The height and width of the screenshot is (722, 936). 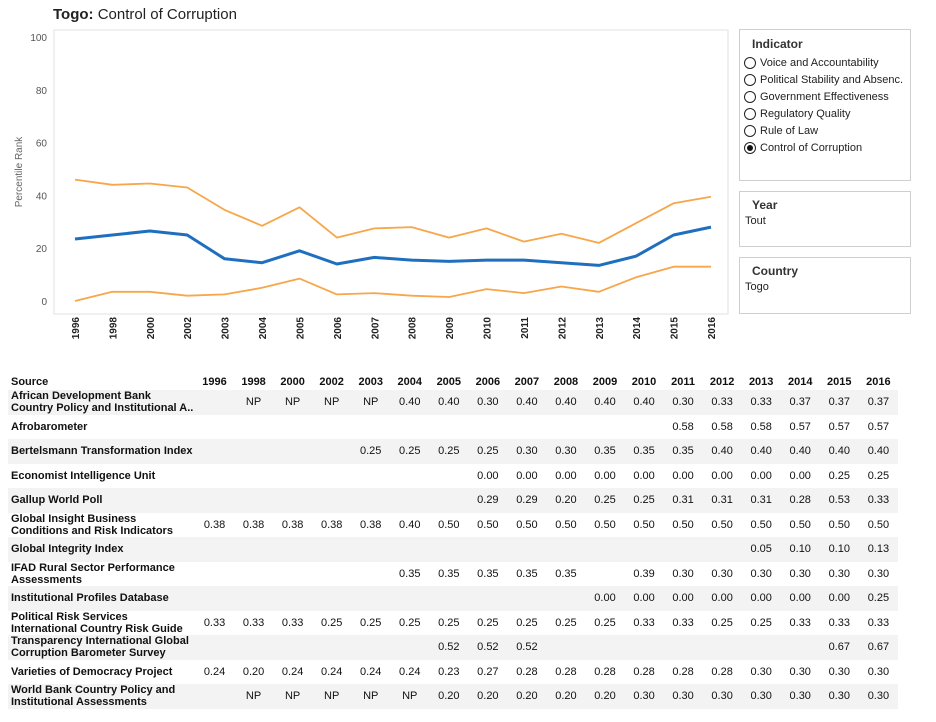 What do you see at coordinates (683, 381) in the screenshot?
I see `table-header-year: 2011` at bounding box center [683, 381].